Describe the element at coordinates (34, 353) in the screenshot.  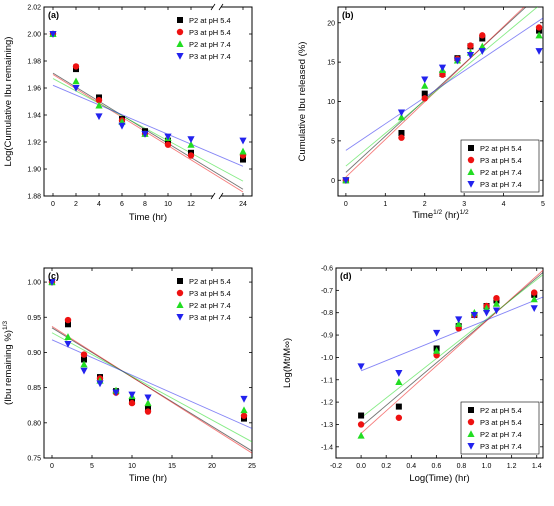
I see `y-tick-label: 0.90` at that location.